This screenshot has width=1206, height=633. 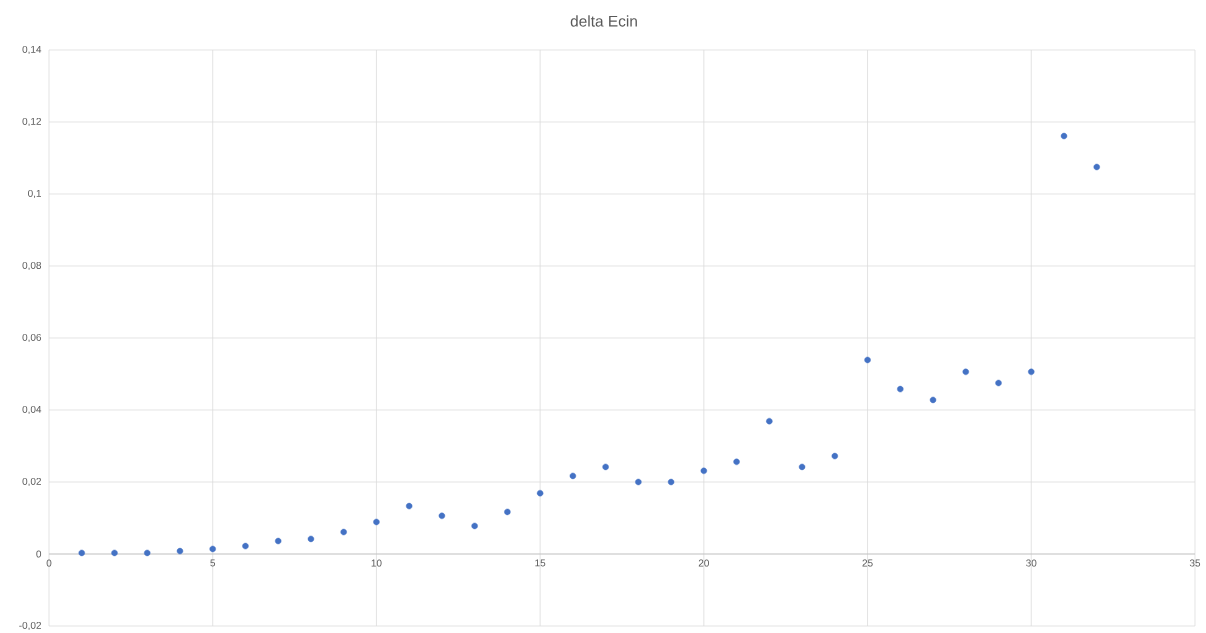 What do you see at coordinates (213, 563) in the screenshot?
I see `x-tick-label: 5` at bounding box center [213, 563].